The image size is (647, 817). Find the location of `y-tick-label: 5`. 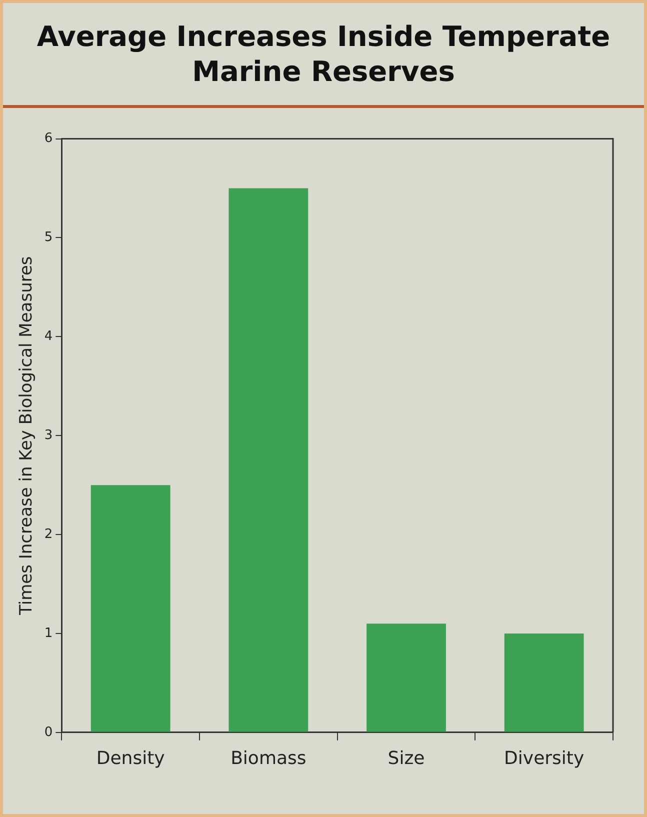

y-tick-label: 5 is located at coordinates (48, 238).